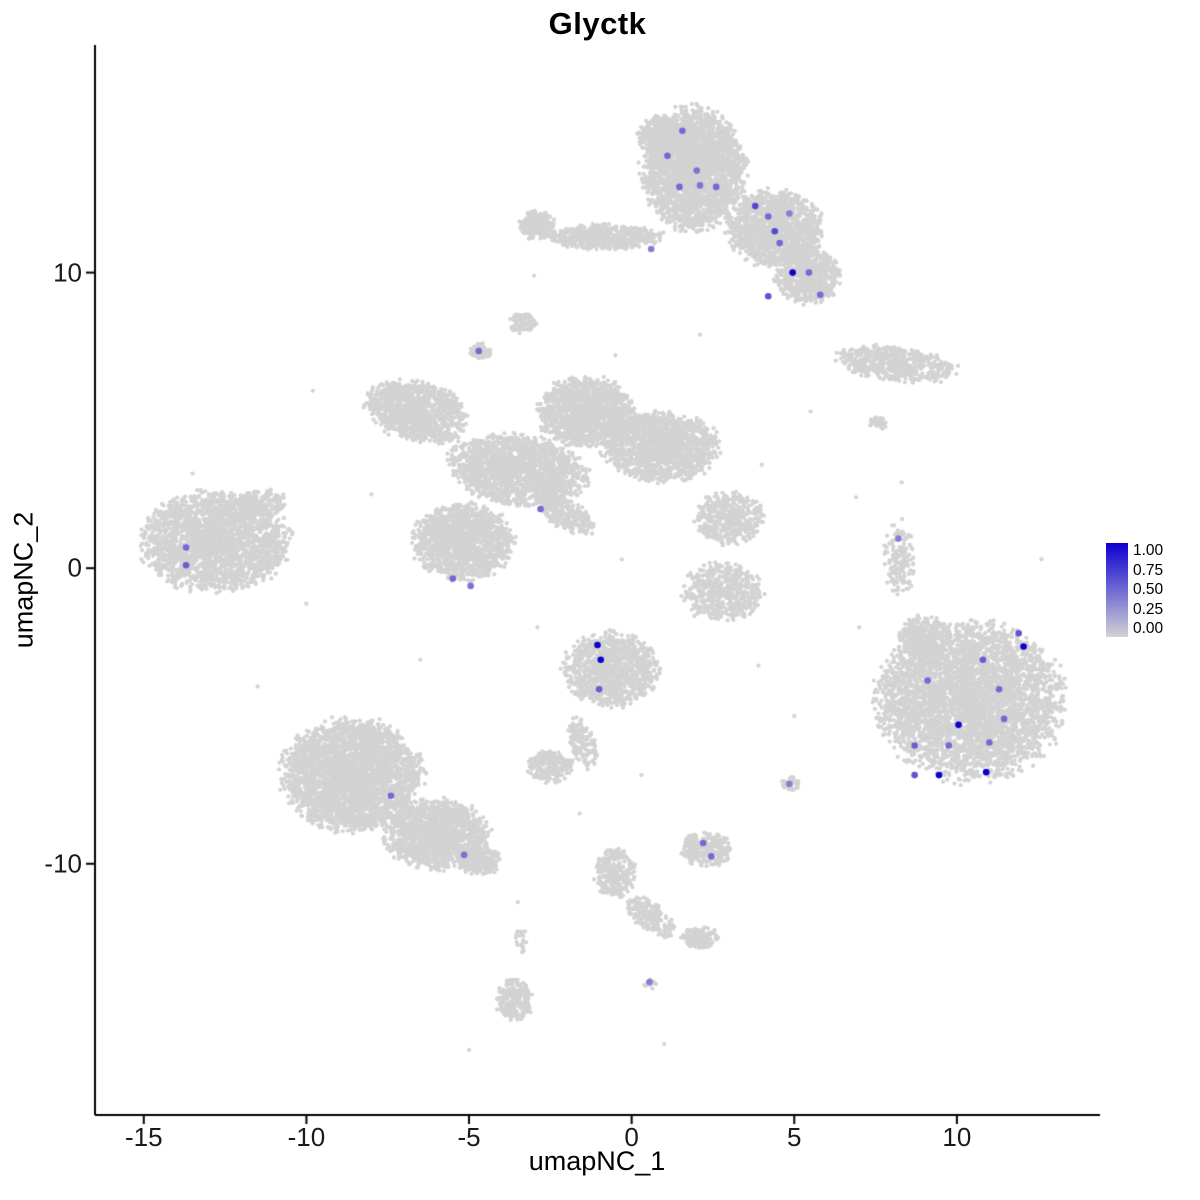 The width and height of the screenshot is (1200, 1200). What do you see at coordinates (143, 1137) in the screenshot?
I see `x-tick-label: -15` at bounding box center [143, 1137].